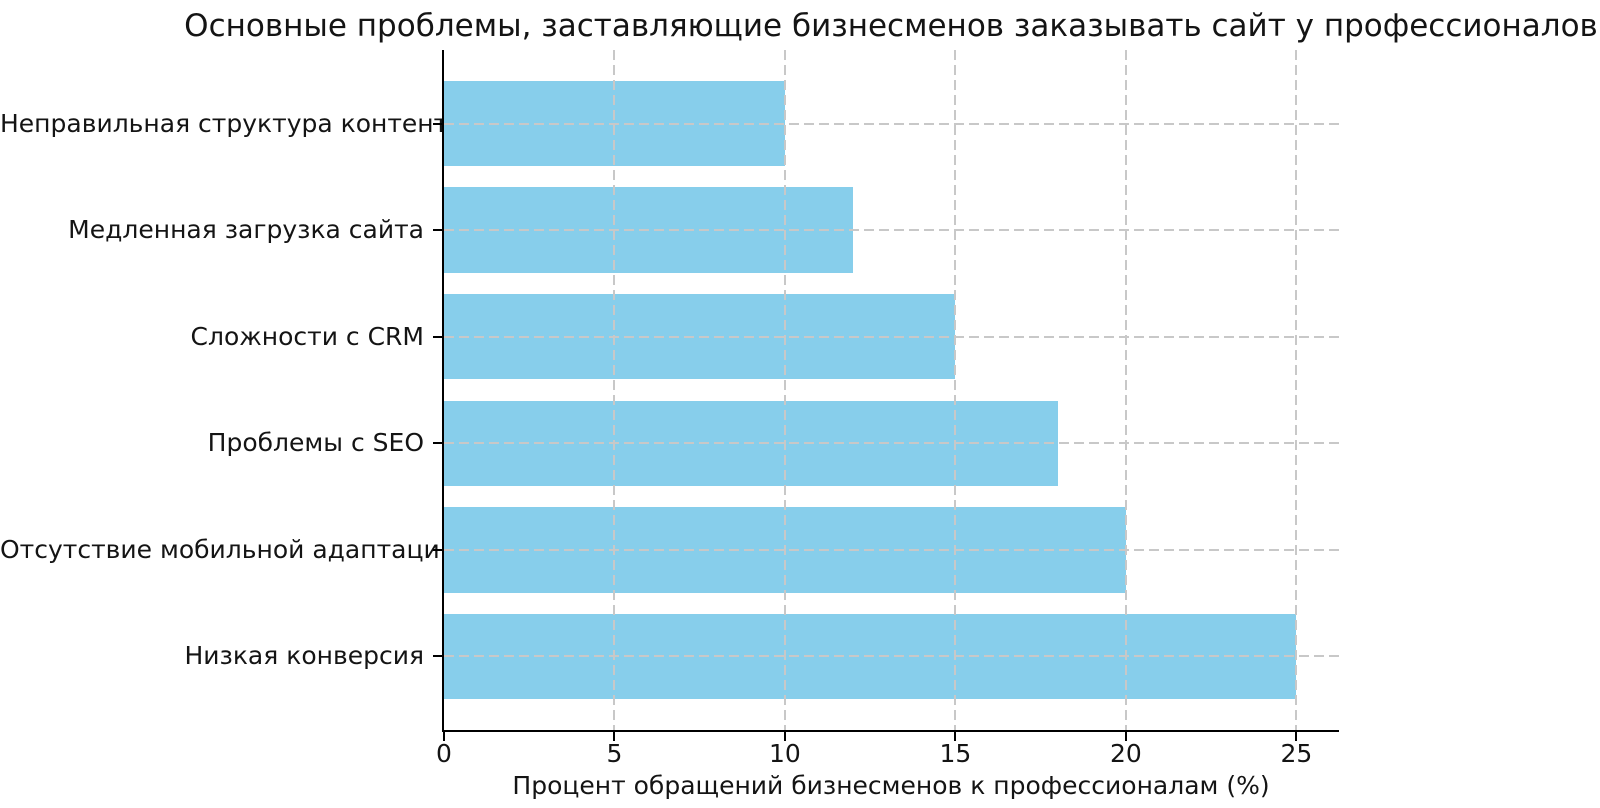 This screenshot has width=1600, height=808. I want to click on x-axis-tick-label: 10, so click(785, 753).